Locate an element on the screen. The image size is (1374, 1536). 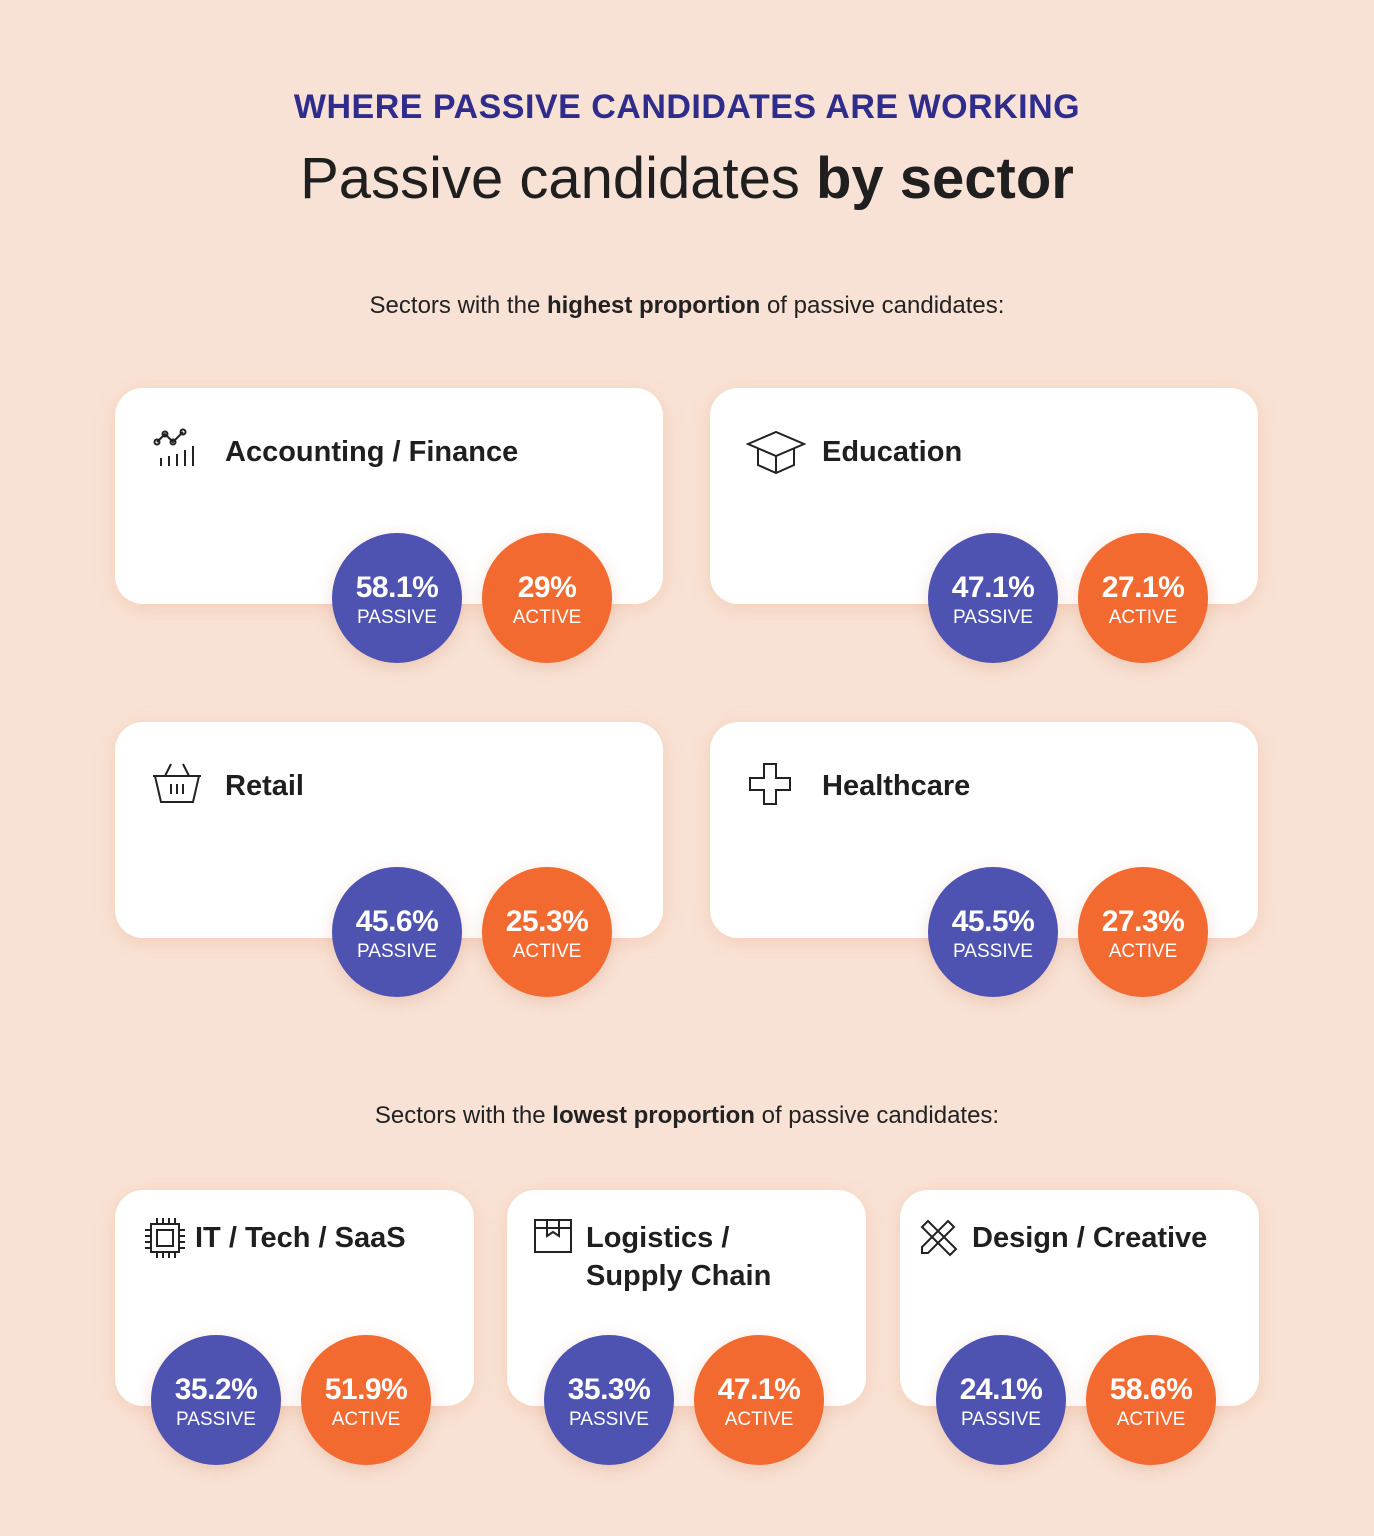
active-stat: 58.6% ACTIVE is located at coordinates (1151, 1400).